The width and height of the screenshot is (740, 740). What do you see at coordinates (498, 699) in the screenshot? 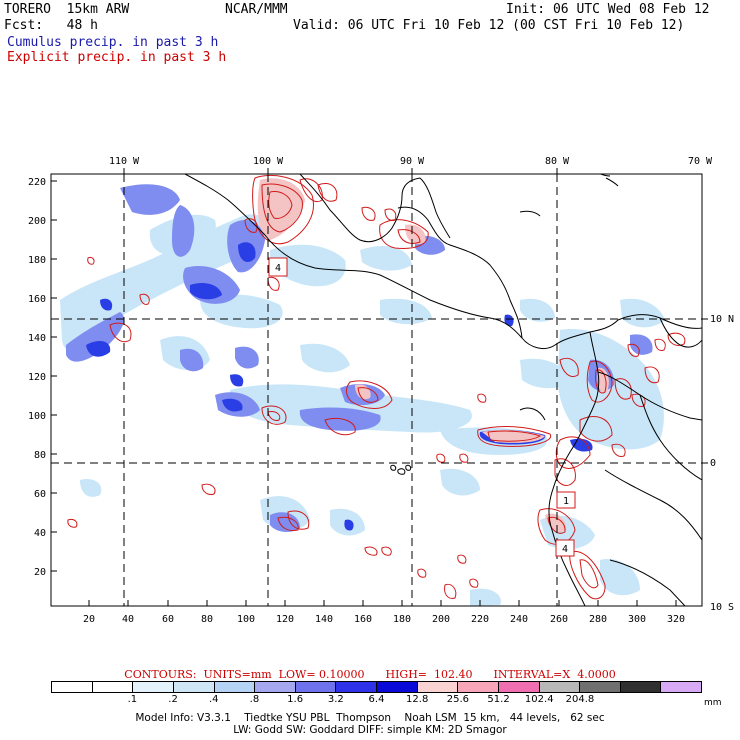
I see `colorbar-tick-label: 51.2` at bounding box center [498, 699].